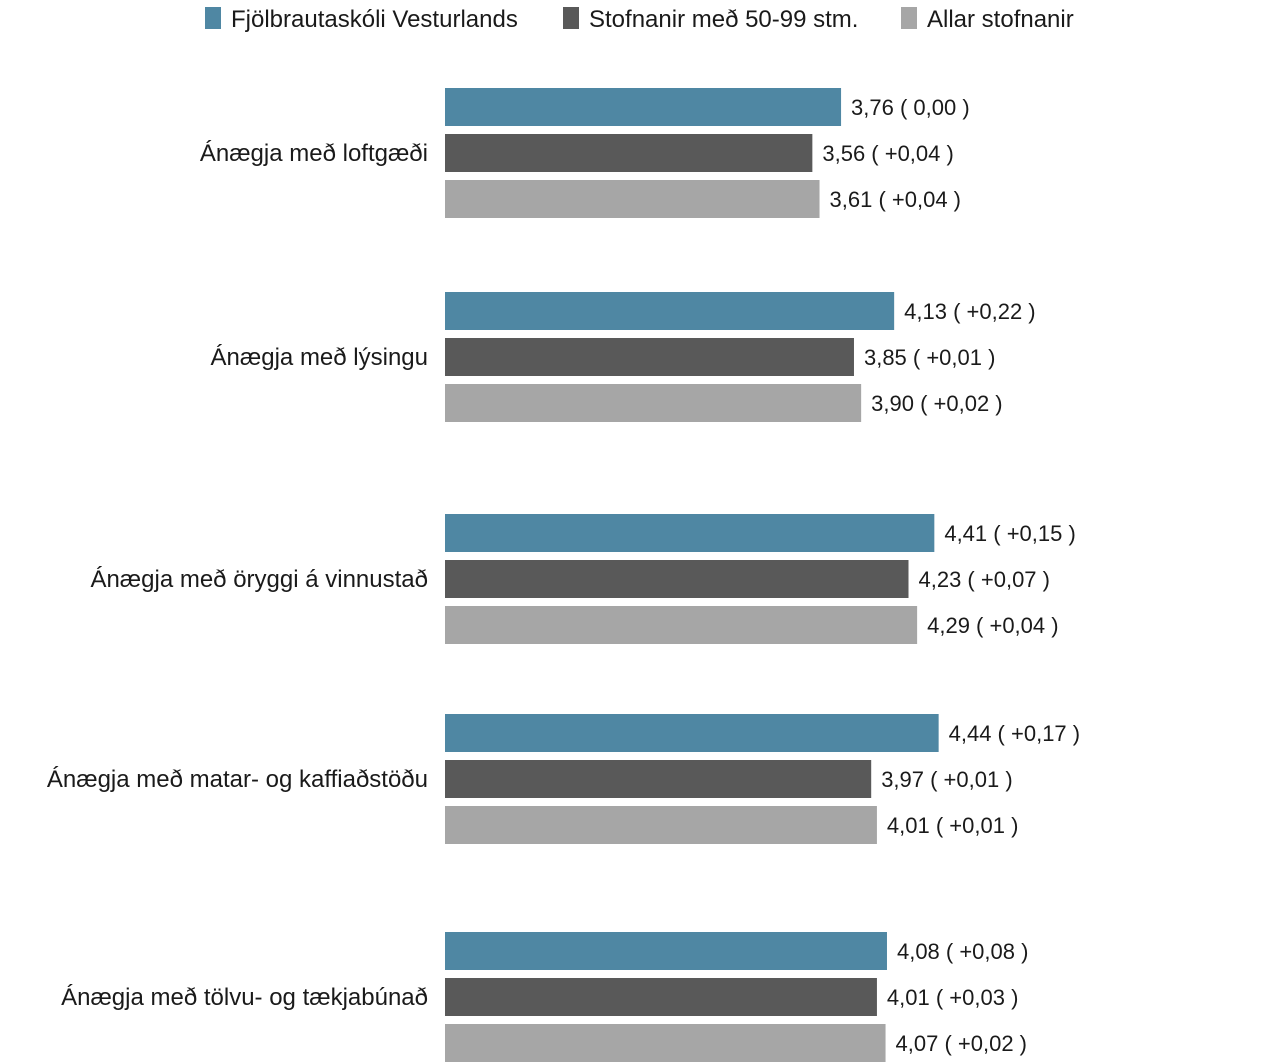 The height and width of the screenshot is (1062, 1276). I want to click on category-label: Ánægja með tölvu- og tækjabúnað, so click(244, 997).